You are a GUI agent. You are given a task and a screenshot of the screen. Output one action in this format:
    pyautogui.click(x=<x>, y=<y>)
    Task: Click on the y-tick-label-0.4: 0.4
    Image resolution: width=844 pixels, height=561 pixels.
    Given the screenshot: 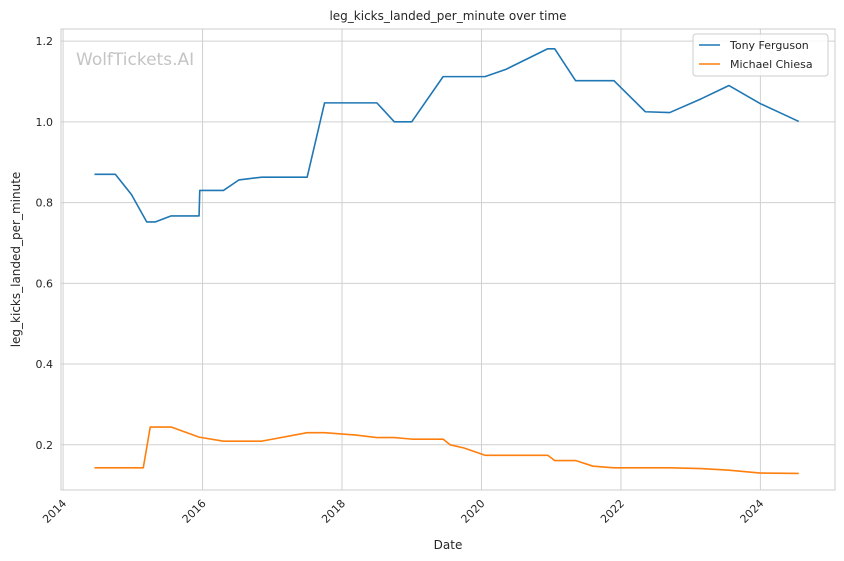 What is the action you would take?
    pyautogui.click(x=45, y=364)
    